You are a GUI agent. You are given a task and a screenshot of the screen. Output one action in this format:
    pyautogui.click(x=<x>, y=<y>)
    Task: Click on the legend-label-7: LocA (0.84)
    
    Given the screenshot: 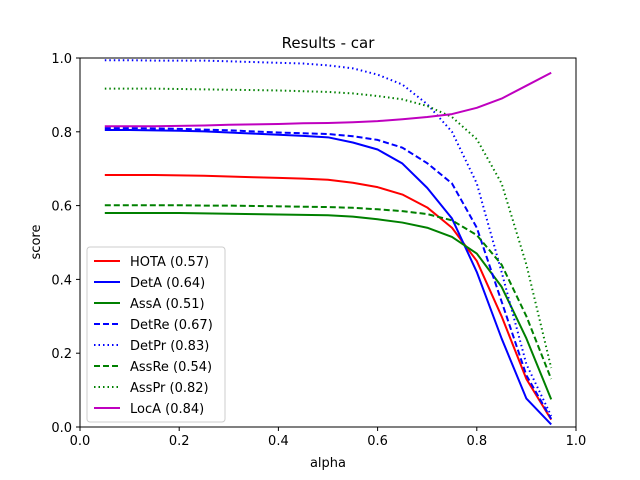 What is the action you would take?
    pyautogui.click(x=167, y=409)
    